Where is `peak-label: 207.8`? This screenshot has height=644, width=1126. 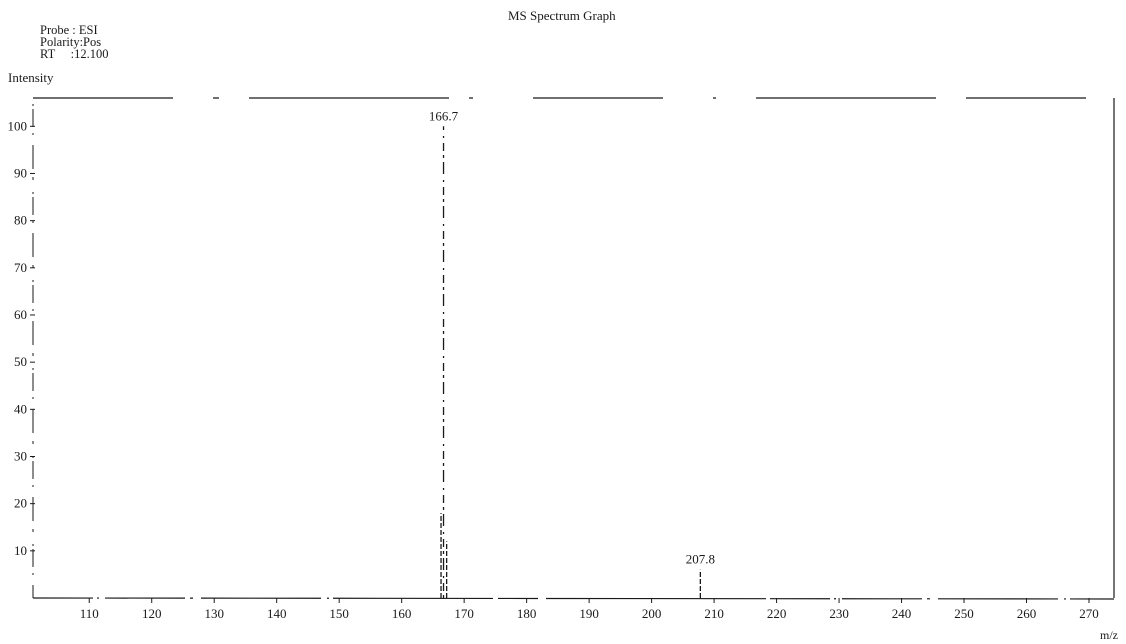 peak-label: 207.8 is located at coordinates (700, 559).